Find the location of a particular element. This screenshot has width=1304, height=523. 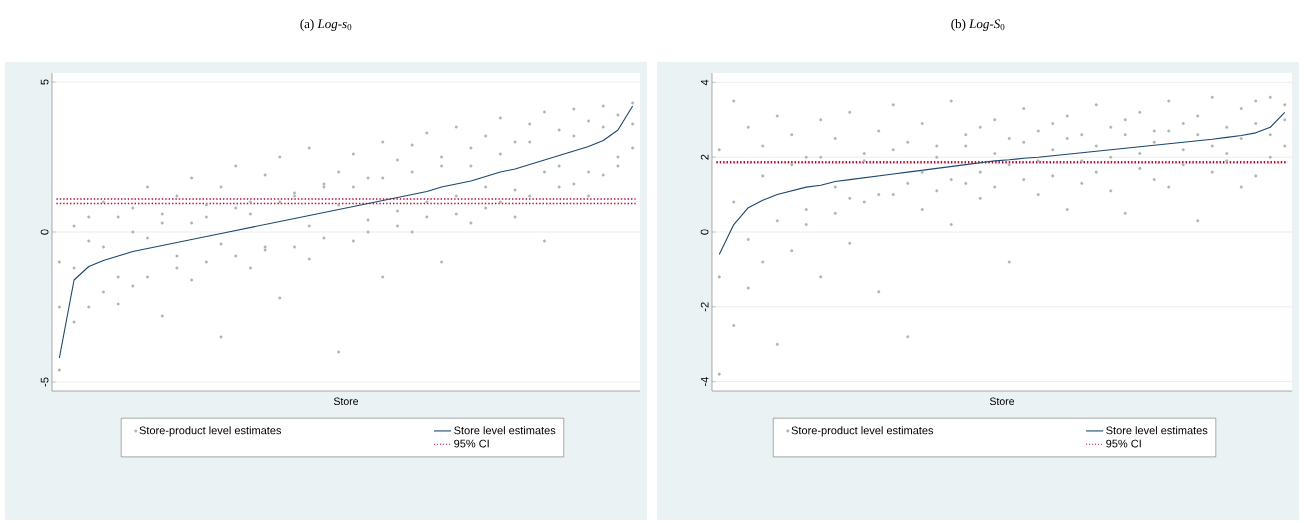

y-tick-label: -5 is located at coordinates (44, 382).